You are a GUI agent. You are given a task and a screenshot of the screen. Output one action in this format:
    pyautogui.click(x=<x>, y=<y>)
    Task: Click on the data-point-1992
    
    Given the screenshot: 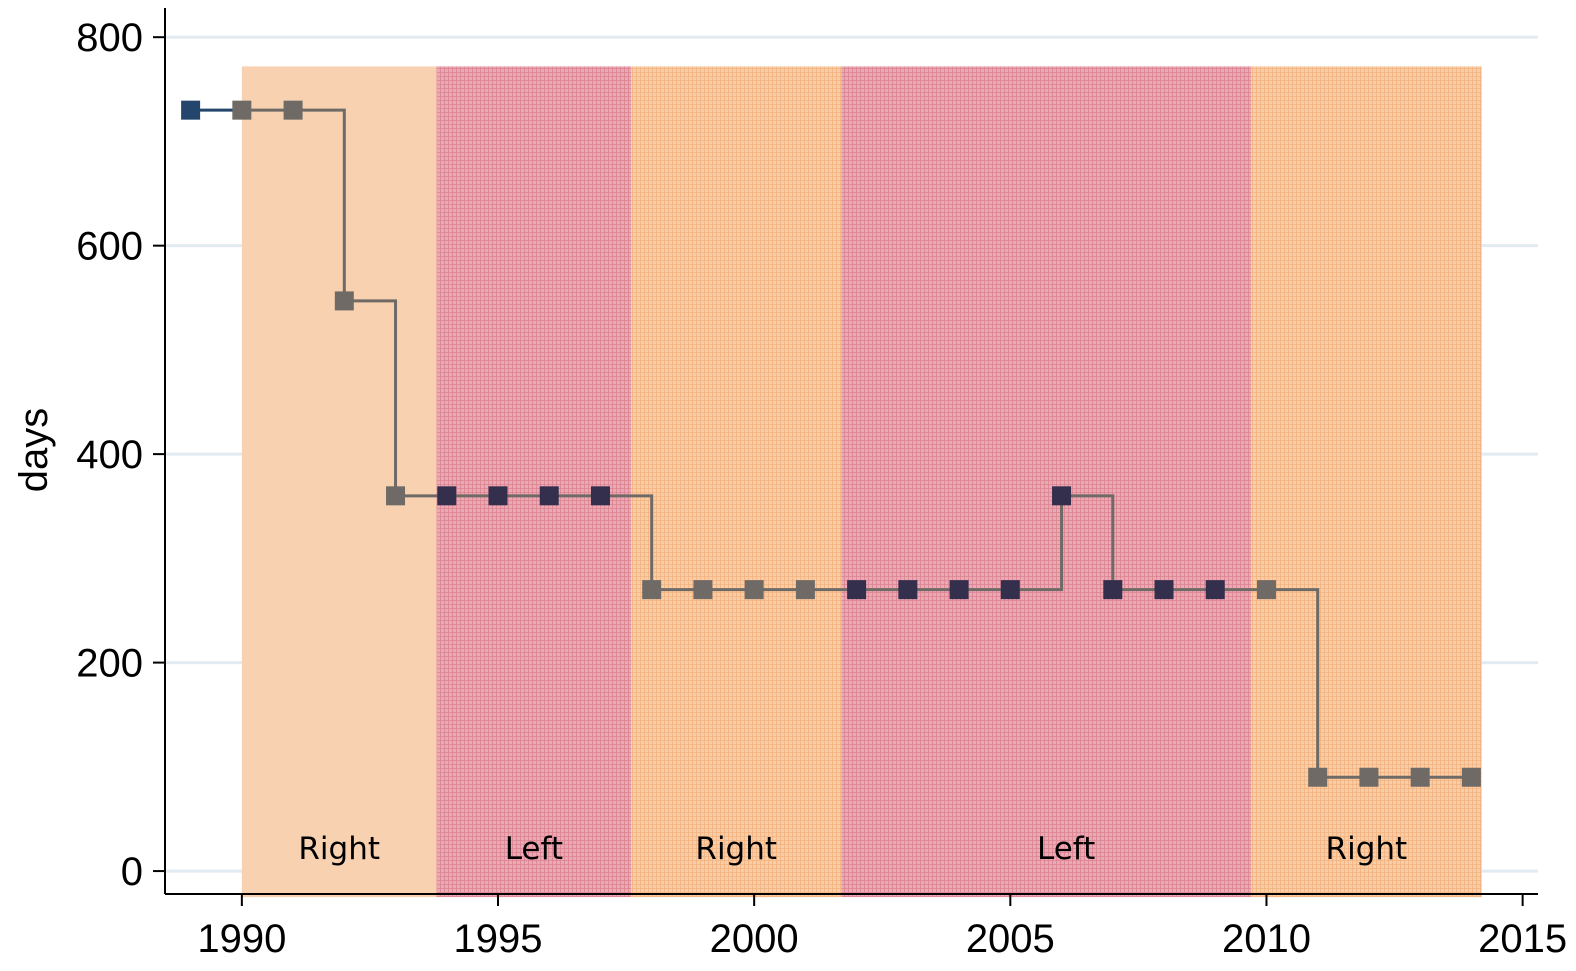 What is the action you would take?
    pyautogui.click(x=344, y=301)
    